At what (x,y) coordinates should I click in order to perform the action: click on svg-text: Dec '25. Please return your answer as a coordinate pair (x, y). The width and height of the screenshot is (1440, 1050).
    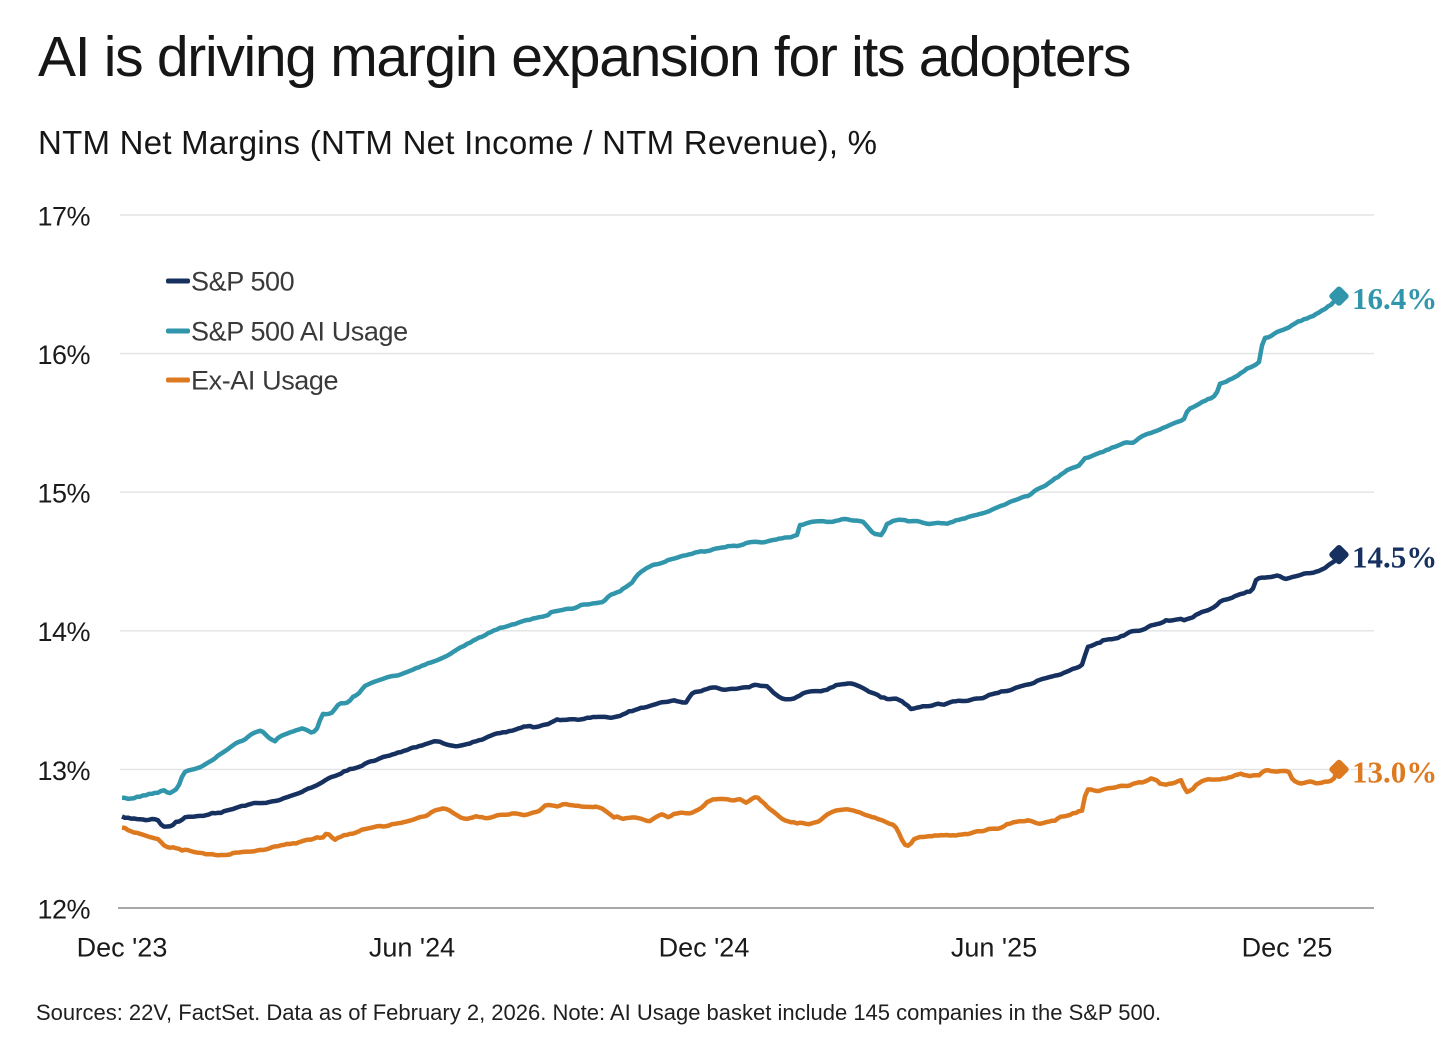
    Looking at the image, I should click on (1287, 948).